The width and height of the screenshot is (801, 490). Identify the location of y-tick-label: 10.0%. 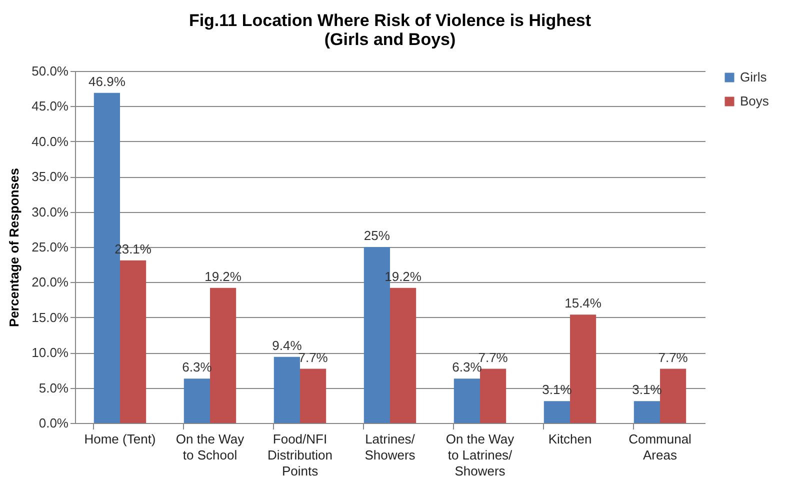
(50, 352).